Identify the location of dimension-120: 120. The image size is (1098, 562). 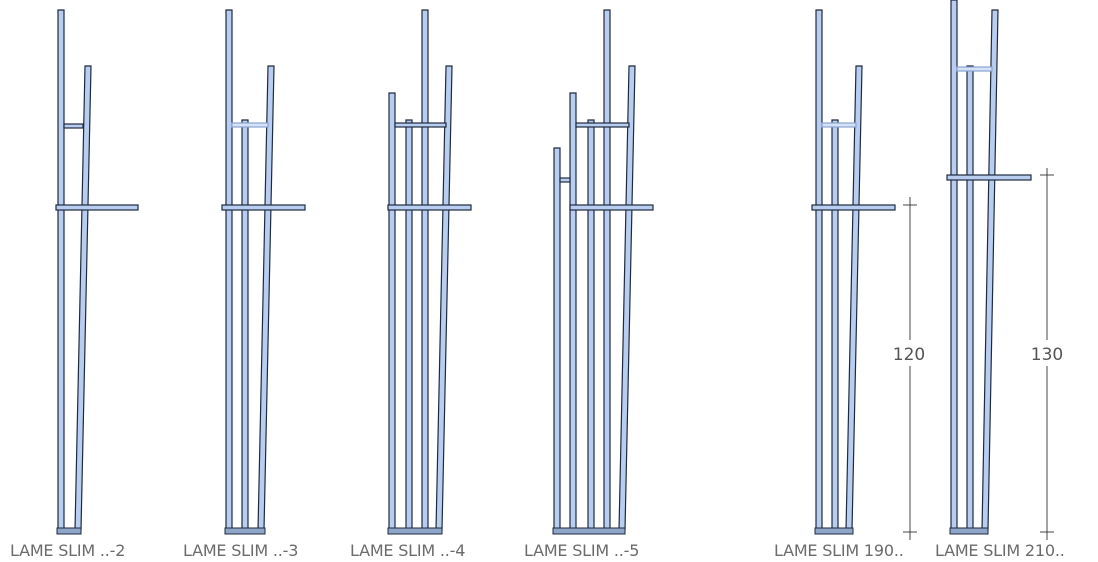
(909, 368).